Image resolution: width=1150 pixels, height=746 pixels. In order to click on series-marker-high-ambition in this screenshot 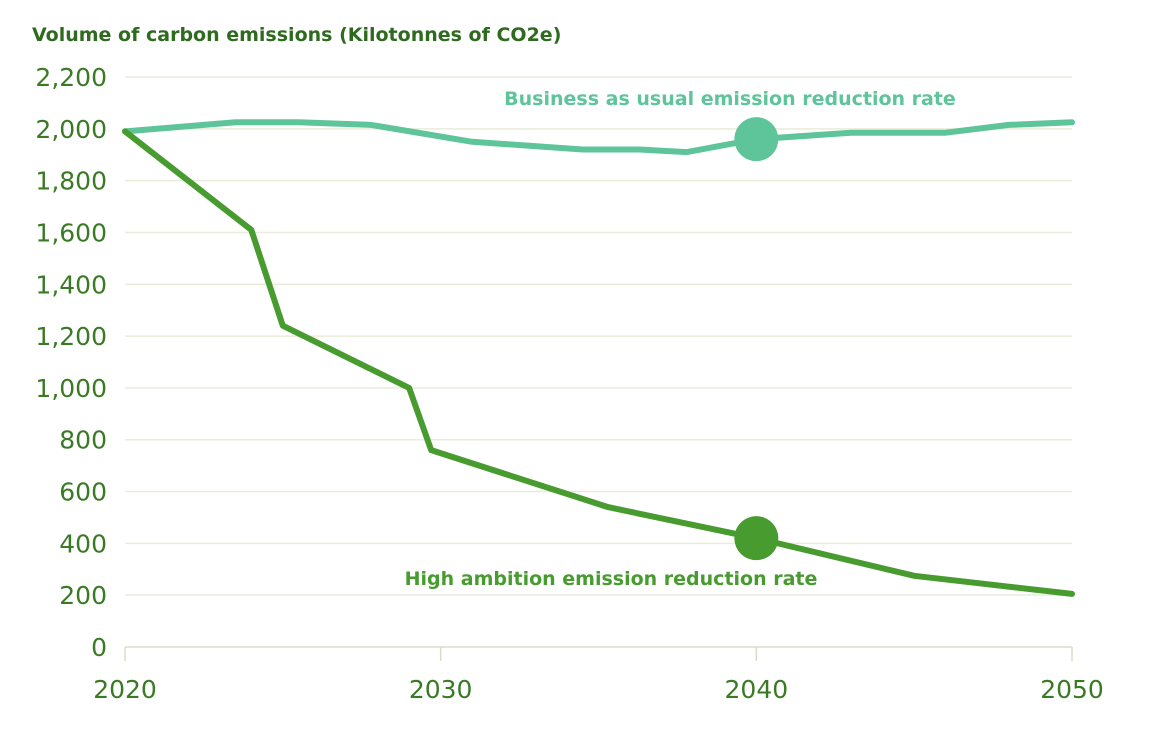, I will do `click(756, 538)`.